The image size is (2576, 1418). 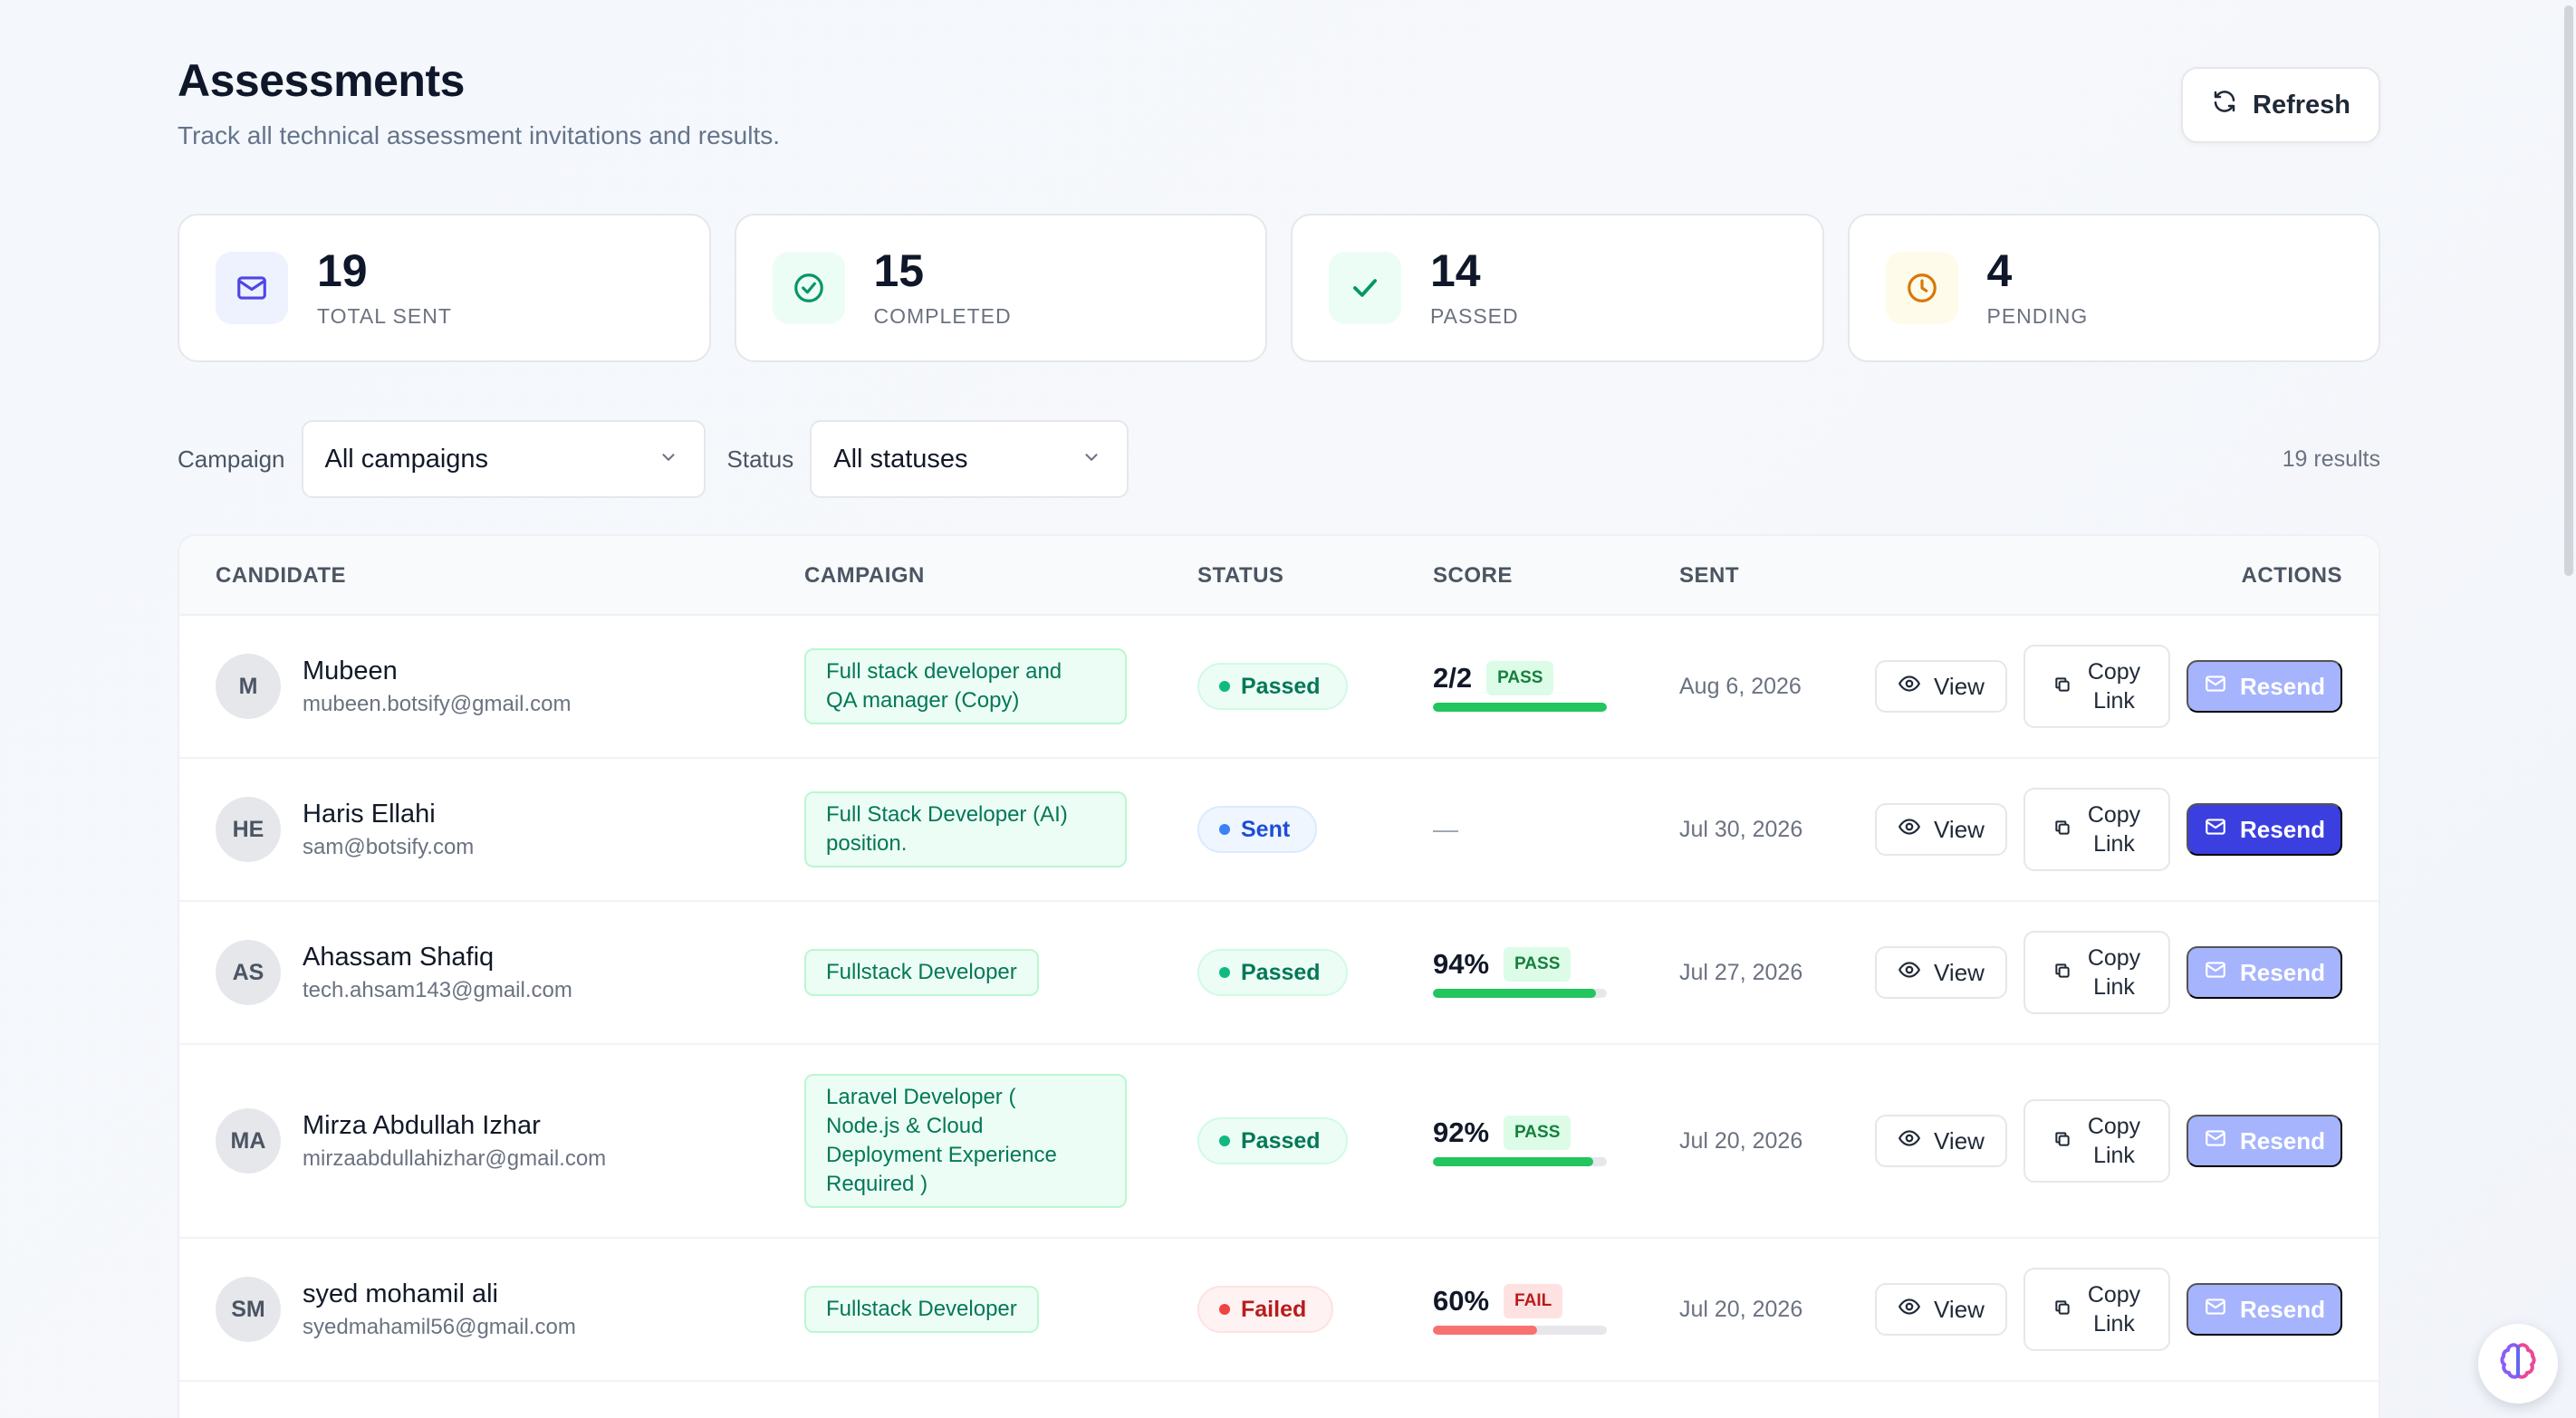 I want to click on campaign-pill: Fullstack Developer, so click(x=921, y=1310).